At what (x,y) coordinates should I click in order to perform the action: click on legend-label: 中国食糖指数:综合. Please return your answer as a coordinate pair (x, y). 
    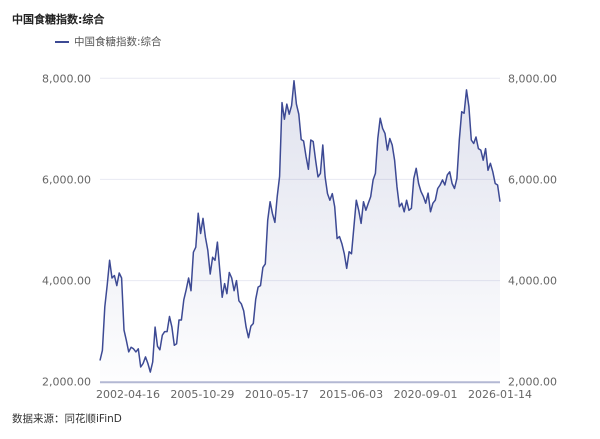
    Looking at the image, I should click on (118, 42).